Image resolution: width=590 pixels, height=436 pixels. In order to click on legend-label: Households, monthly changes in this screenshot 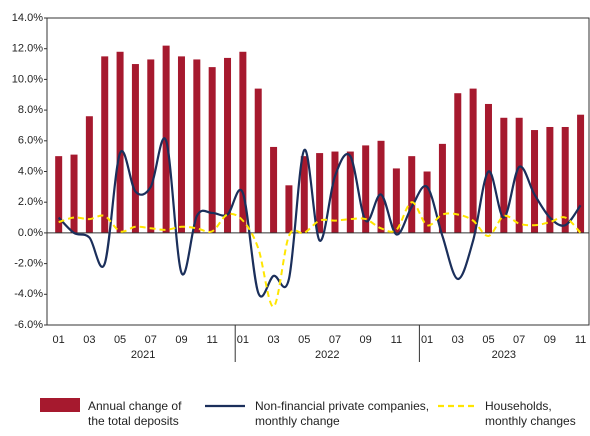, I will do `click(530, 413)`.